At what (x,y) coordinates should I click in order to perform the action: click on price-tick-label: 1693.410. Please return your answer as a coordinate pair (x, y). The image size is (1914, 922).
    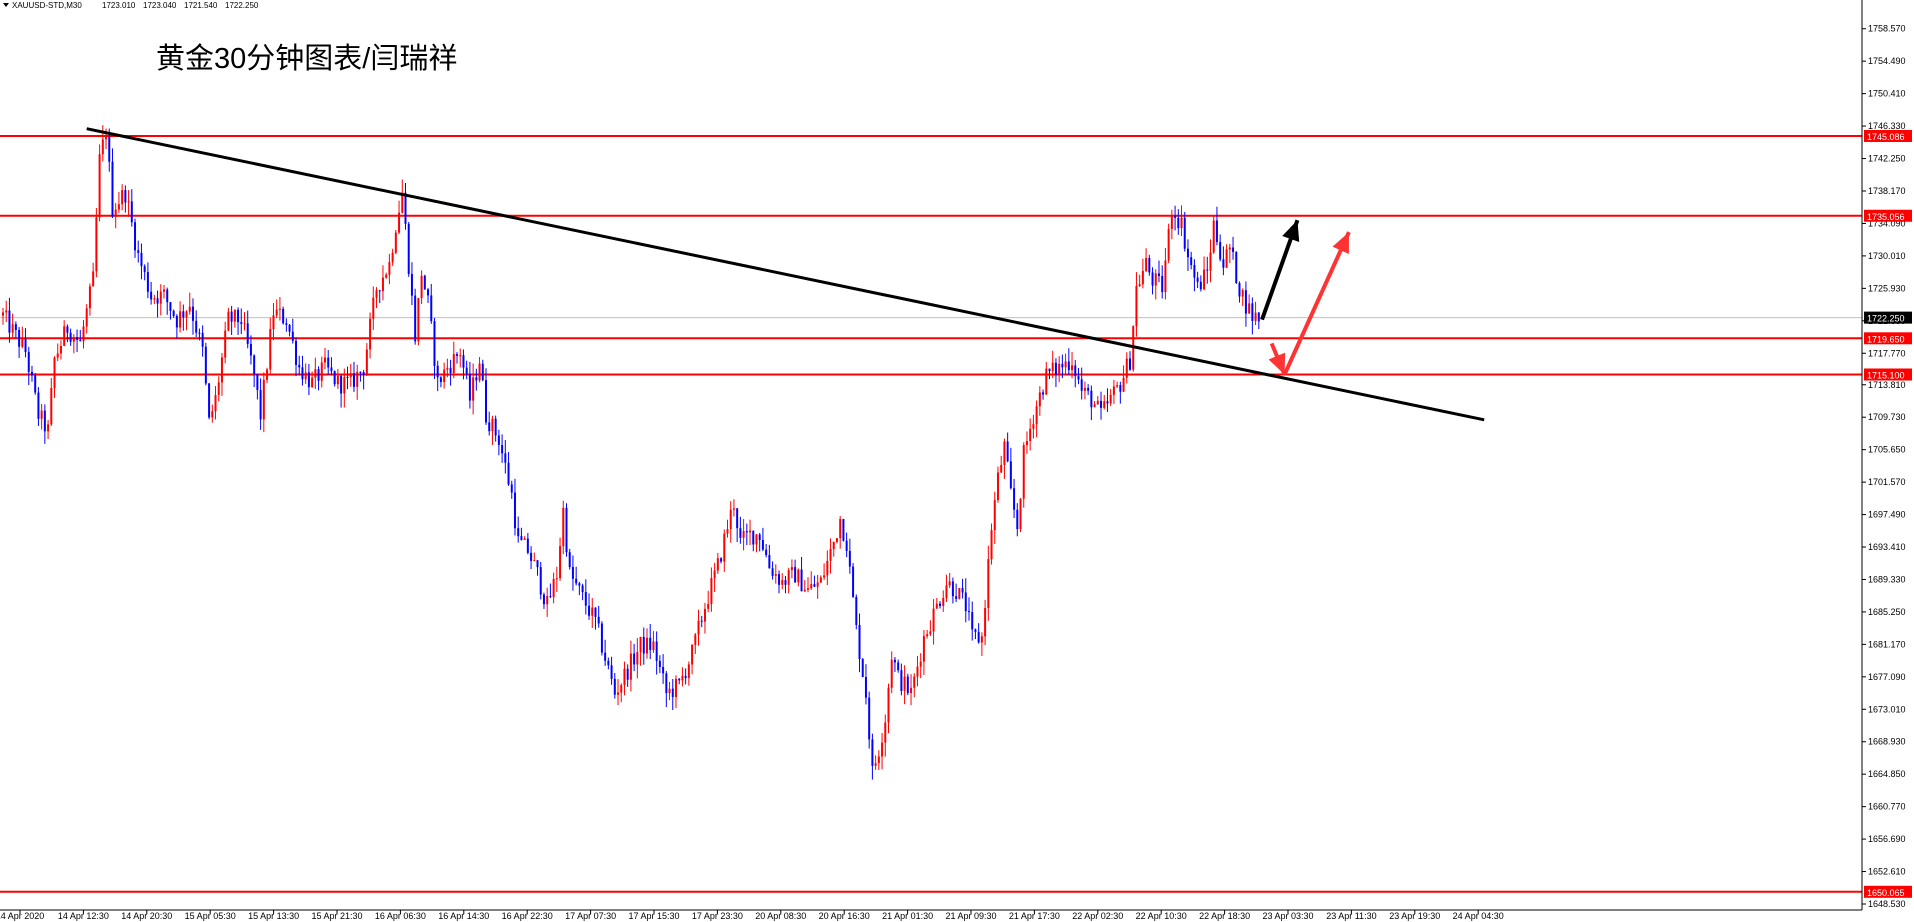
    Looking at the image, I should click on (1887, 547).